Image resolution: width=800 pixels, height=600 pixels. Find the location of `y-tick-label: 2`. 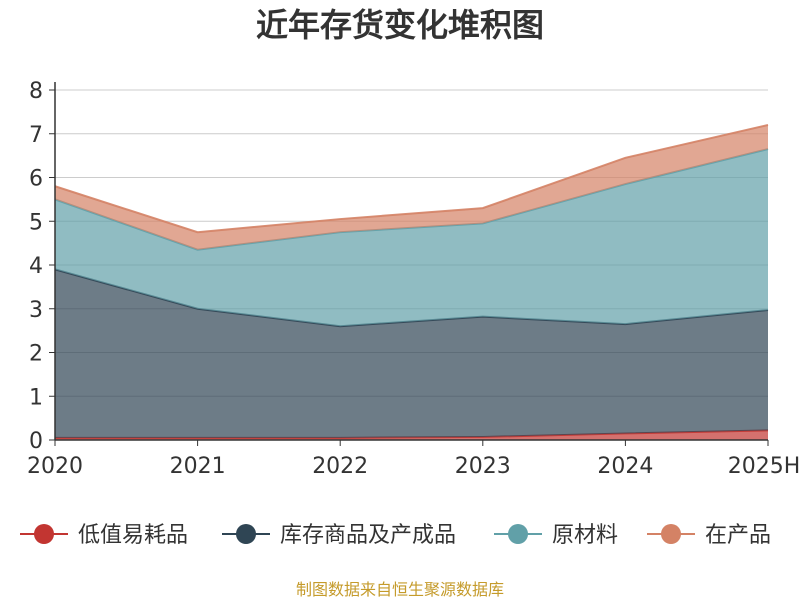

y-tick-label: 2 is located at coordinates (36, 354).